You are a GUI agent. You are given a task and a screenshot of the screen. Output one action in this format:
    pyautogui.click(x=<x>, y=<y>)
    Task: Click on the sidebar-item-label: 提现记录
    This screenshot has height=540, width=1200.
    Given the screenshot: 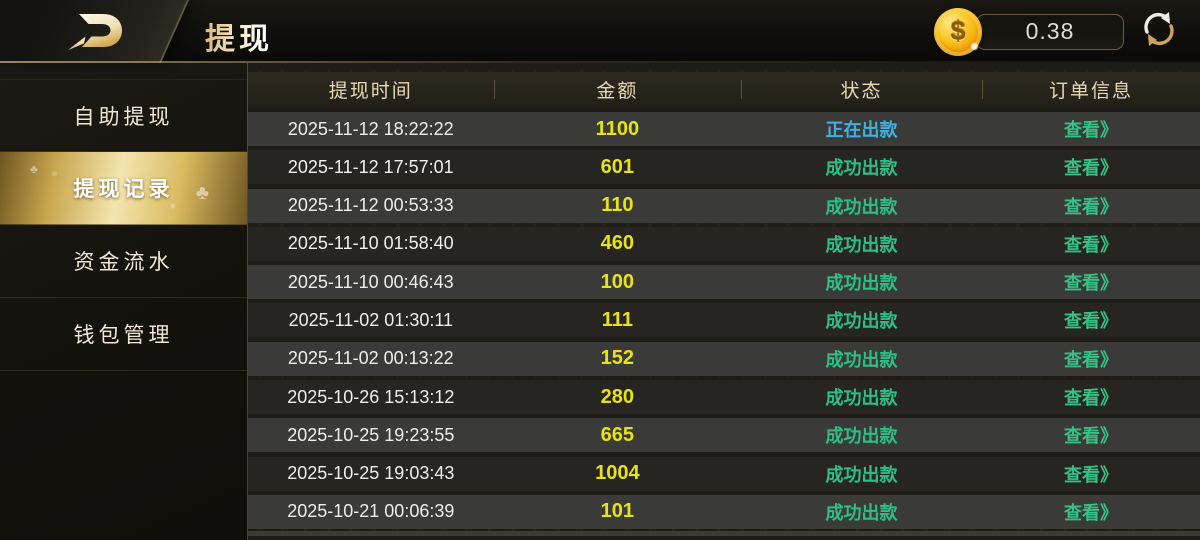 What is the action you would take?
    pyautogui.click(x=123, y=189)
    